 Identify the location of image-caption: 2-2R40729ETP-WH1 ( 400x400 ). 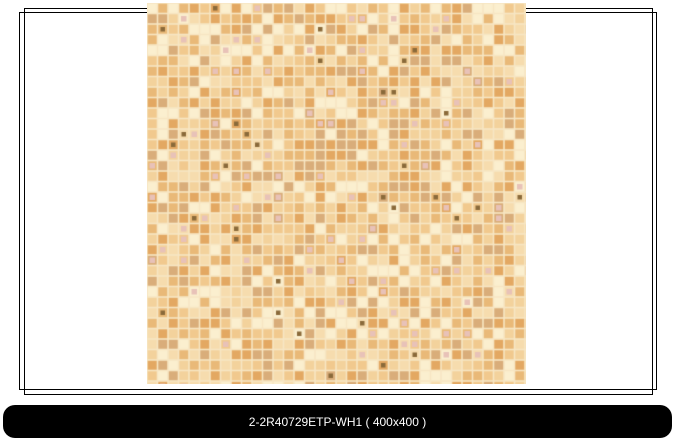
(337, 421).